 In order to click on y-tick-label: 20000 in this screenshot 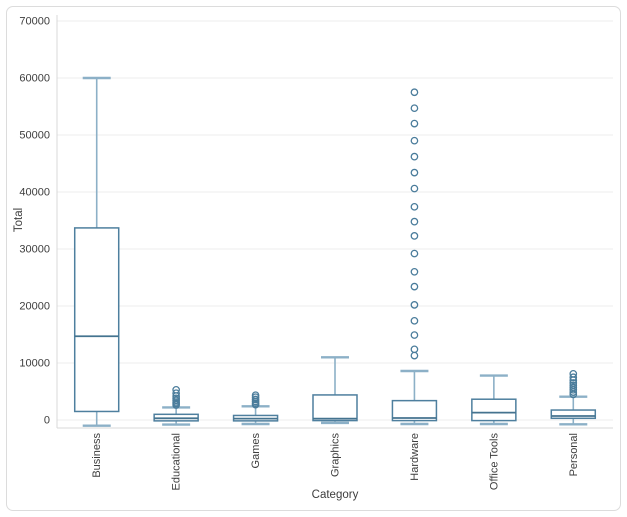, I will do `click(34, 307)`.